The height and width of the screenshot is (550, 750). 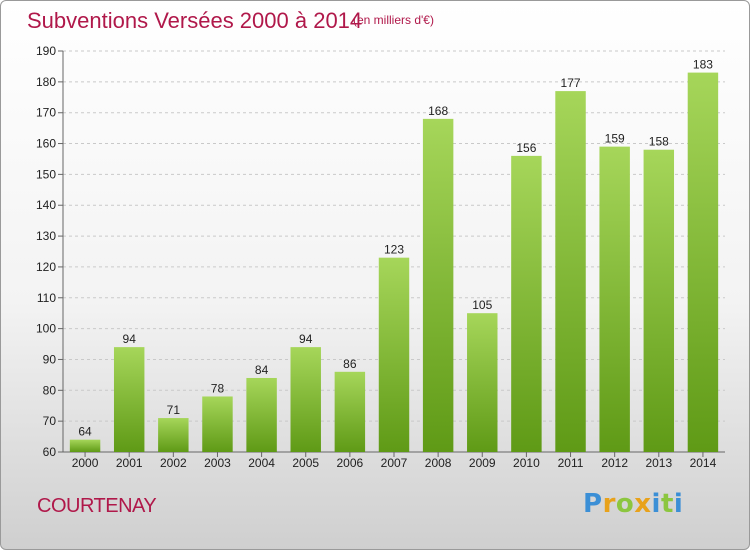 What do you see at coordinates (614, 463) in the screenshot?
I see `x-tick-label: 2012` at bounding box center [614, 463].